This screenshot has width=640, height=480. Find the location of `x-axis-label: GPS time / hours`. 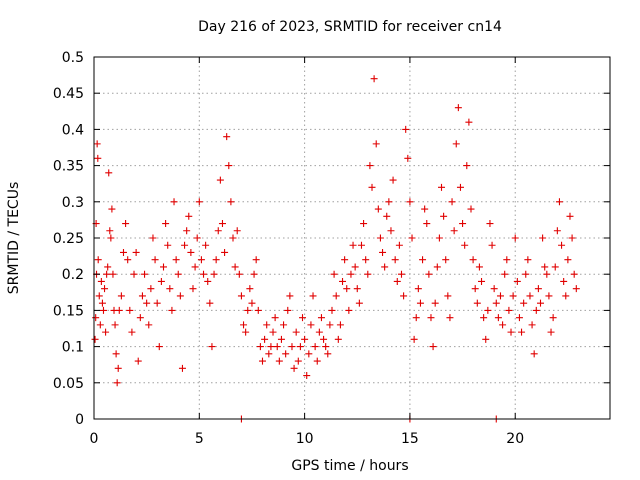

x-axis-label: GPS time / hours is located at coordinates (349, 466).